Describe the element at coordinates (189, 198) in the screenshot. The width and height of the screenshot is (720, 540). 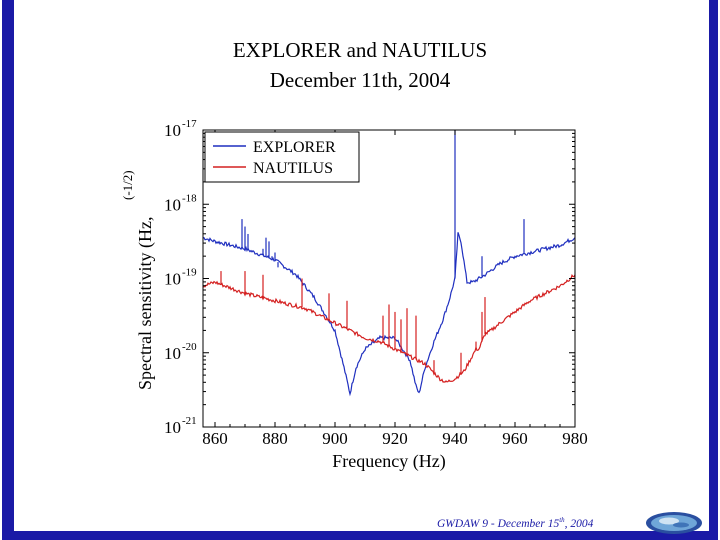
I see `y-tick-label-exponent: -18` at that location.